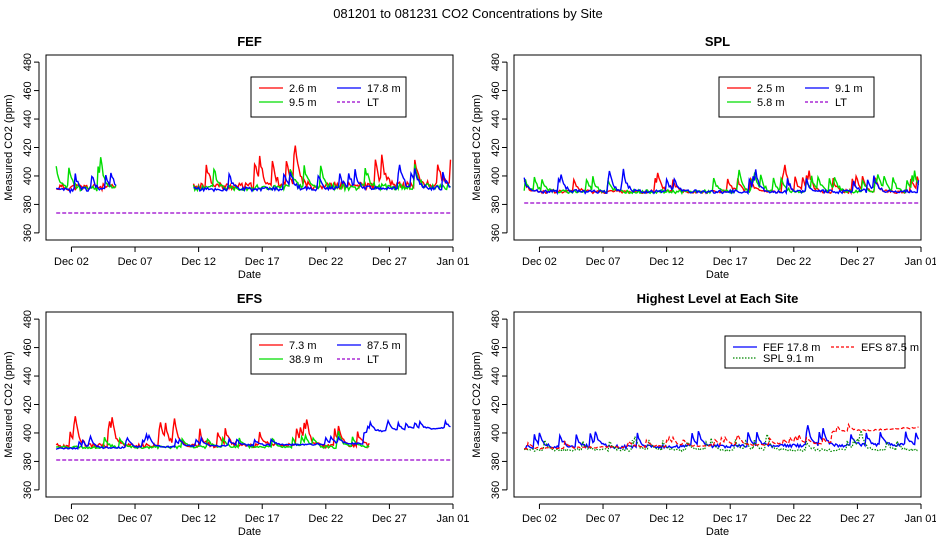  What do you see at coordinates (303, 346) in the screenshot?
I see `legend-label: 7.3 m` at bounding box center [303, 346].